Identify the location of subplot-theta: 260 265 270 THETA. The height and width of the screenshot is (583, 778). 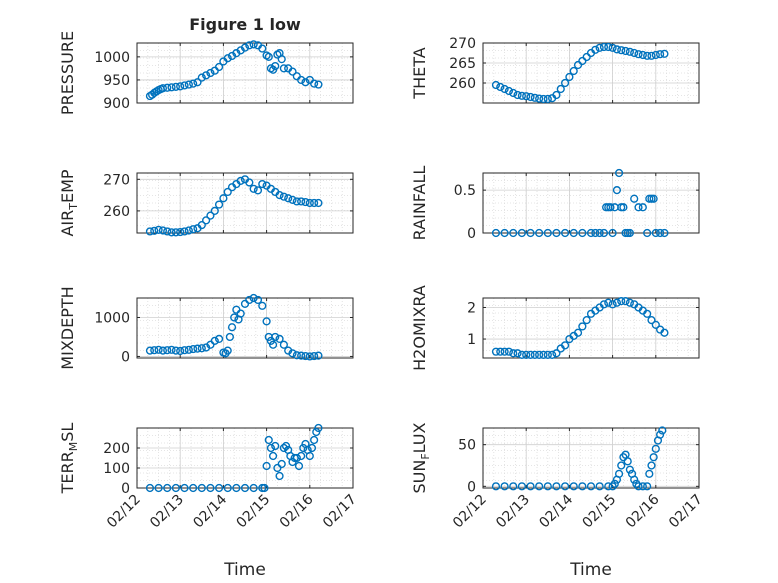
(555, 70).